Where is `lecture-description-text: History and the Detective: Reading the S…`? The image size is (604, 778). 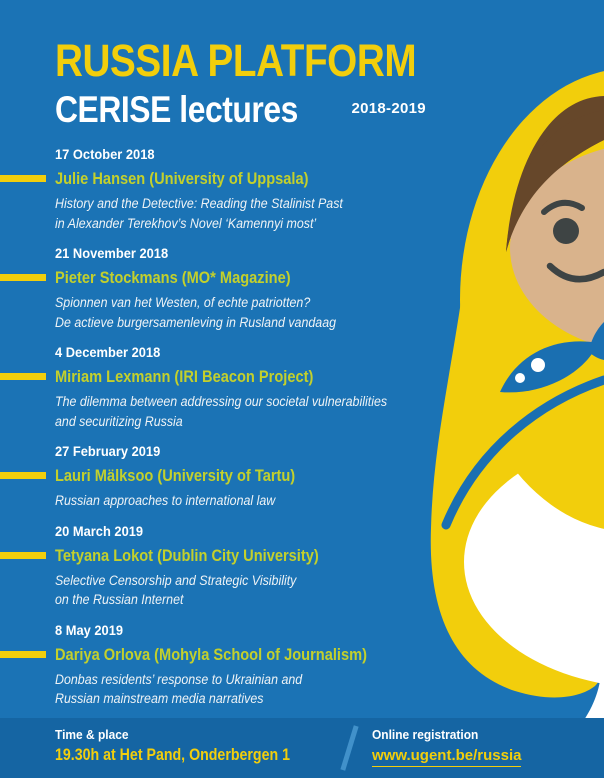
lecture-description-text: History and the Detective: Reading the S… is located at coordinates (199, 203).